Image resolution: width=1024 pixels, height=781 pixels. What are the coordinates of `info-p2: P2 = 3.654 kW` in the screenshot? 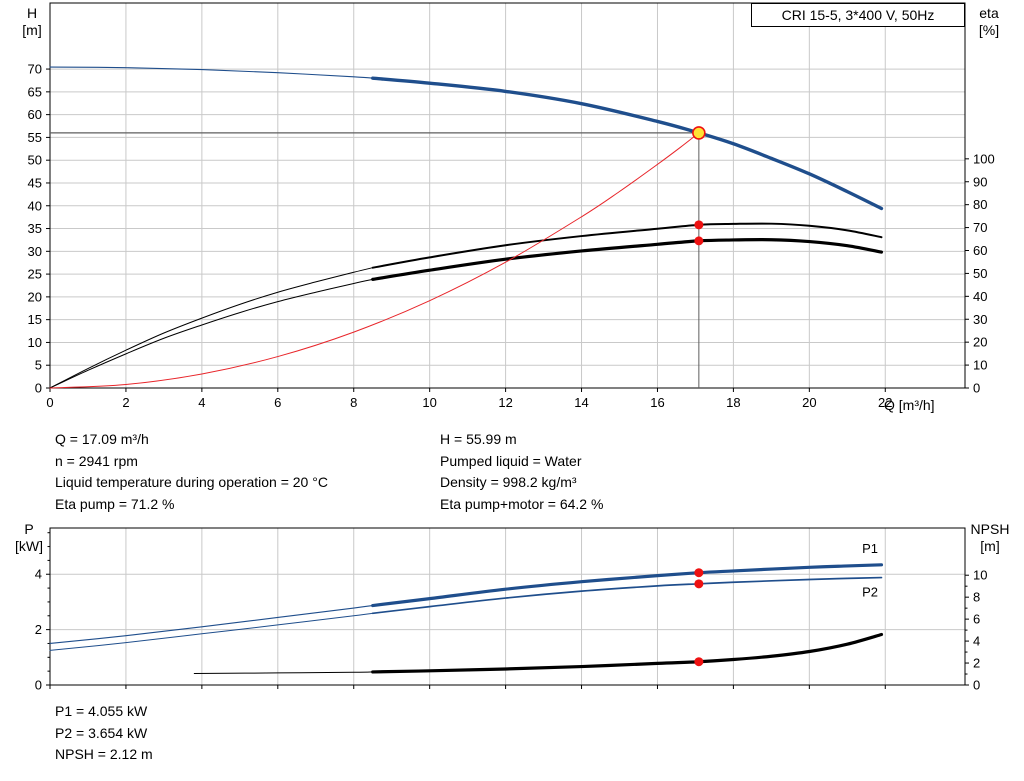 It's located at (101, 732).